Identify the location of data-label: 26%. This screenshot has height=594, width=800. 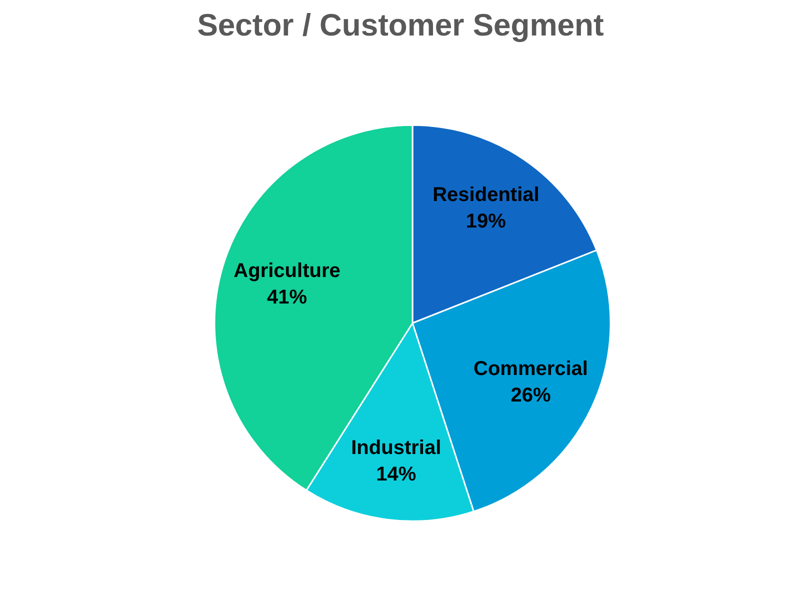
(530, 395).